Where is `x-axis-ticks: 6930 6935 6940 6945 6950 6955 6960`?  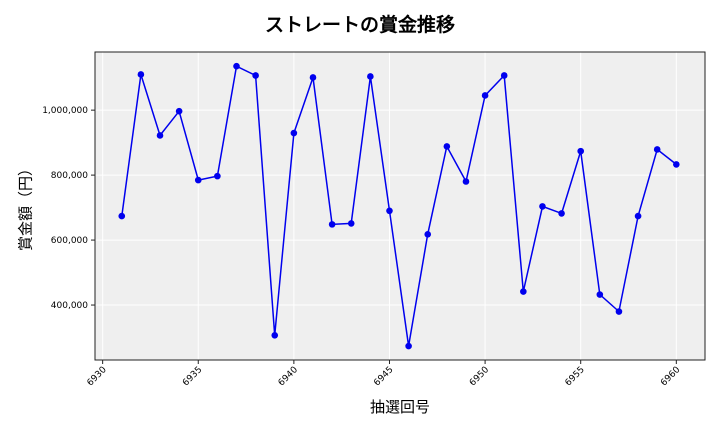
x-axis-ticks: 6930 6935 6940 6945 6950 6955 6960 is located at coordinates (384, 374).